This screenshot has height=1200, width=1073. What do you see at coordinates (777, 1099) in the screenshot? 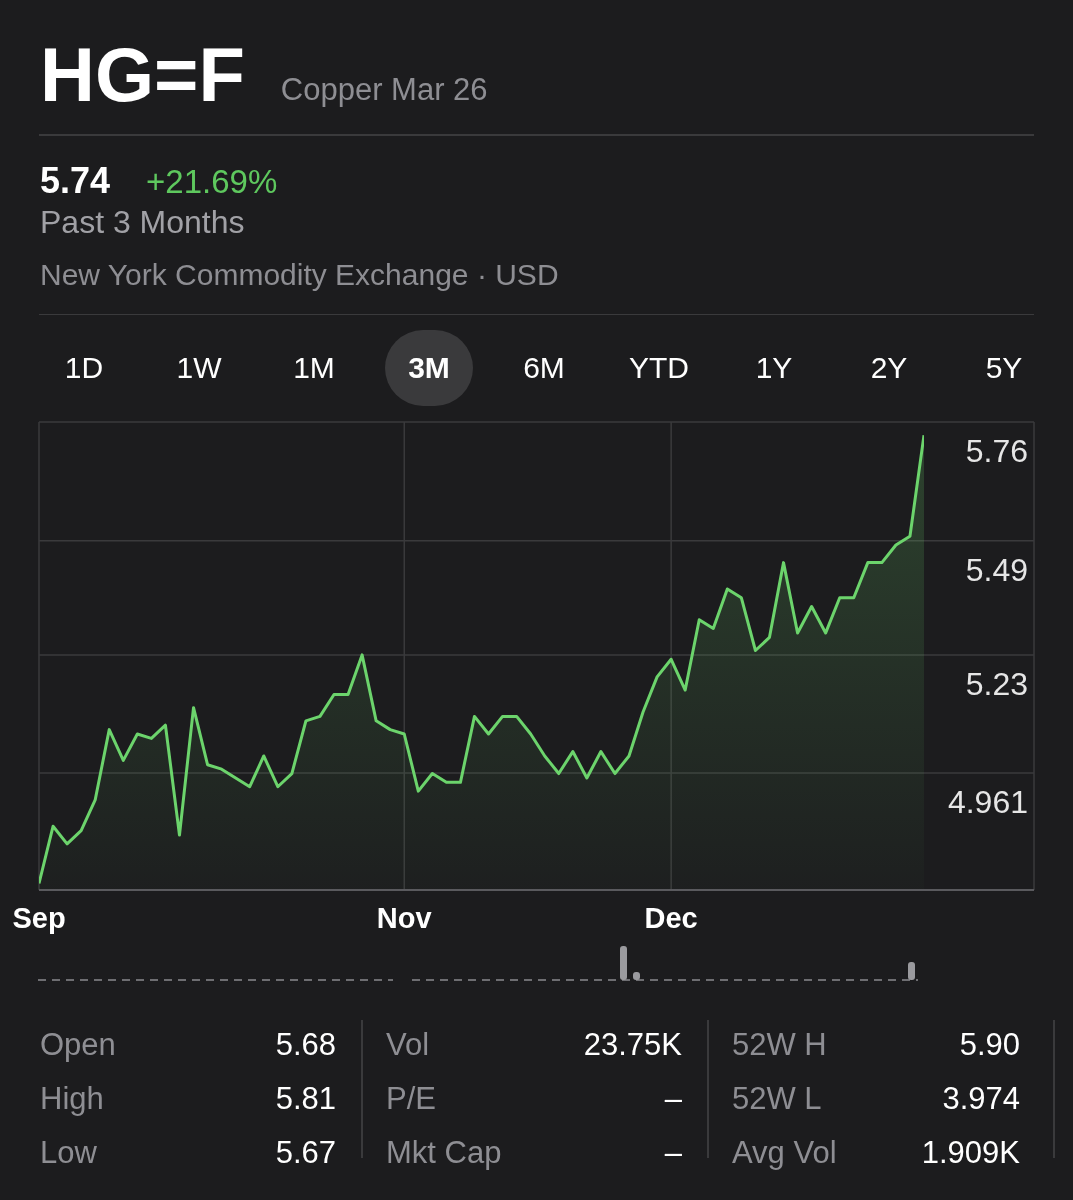
I see `text: 52W L` at bounding box center [777, 1099].